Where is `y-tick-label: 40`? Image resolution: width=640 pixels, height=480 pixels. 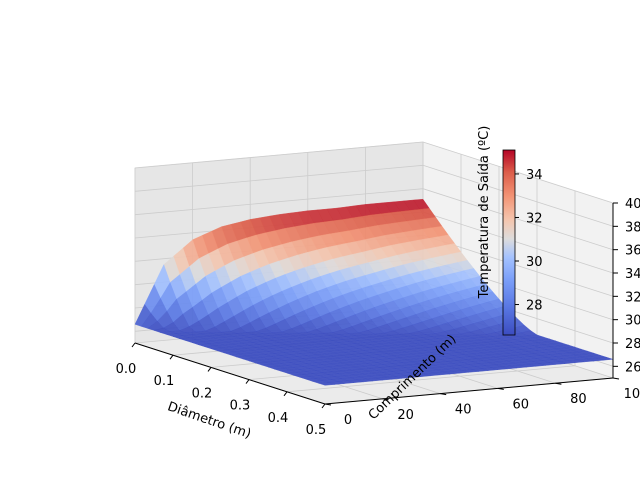 y-tick-label: 40 is located at coordinates (463, 410).